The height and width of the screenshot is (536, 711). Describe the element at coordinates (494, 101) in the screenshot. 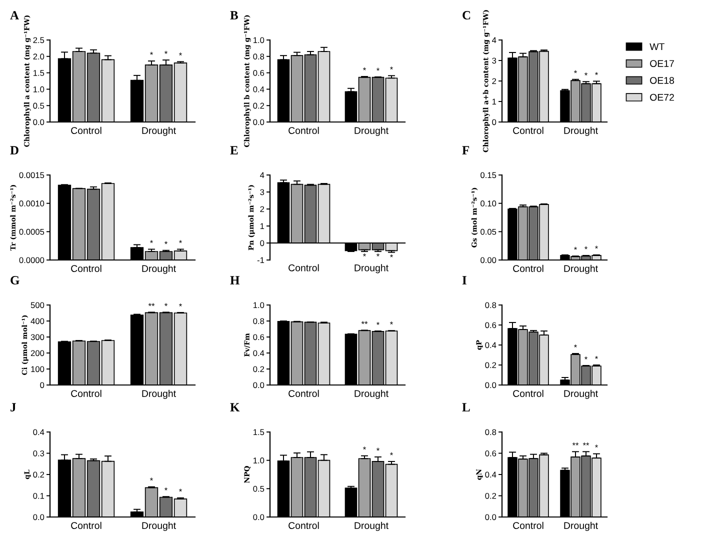

I see `y-tick-label: 1` at that location.